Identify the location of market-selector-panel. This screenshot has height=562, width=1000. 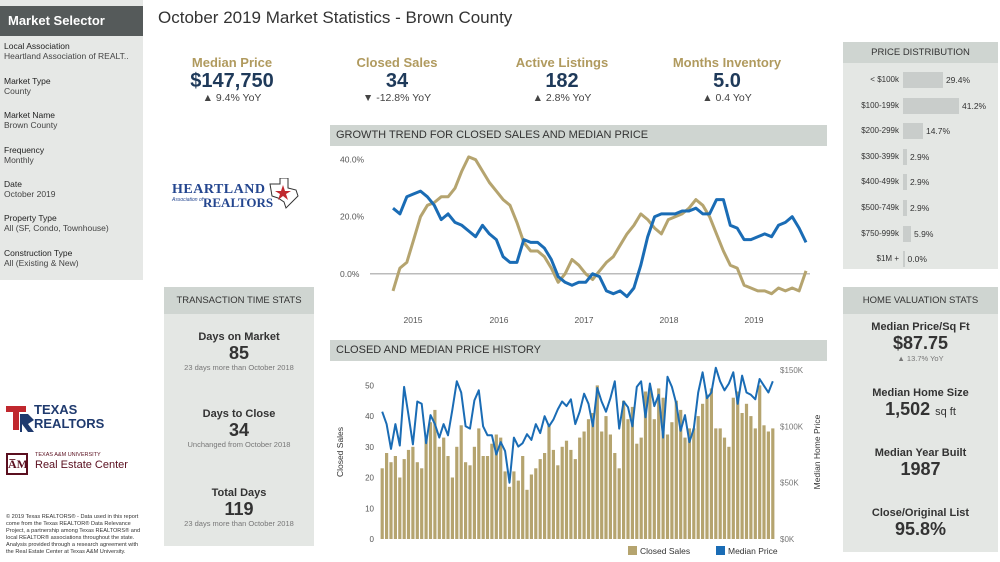
(71, 140).